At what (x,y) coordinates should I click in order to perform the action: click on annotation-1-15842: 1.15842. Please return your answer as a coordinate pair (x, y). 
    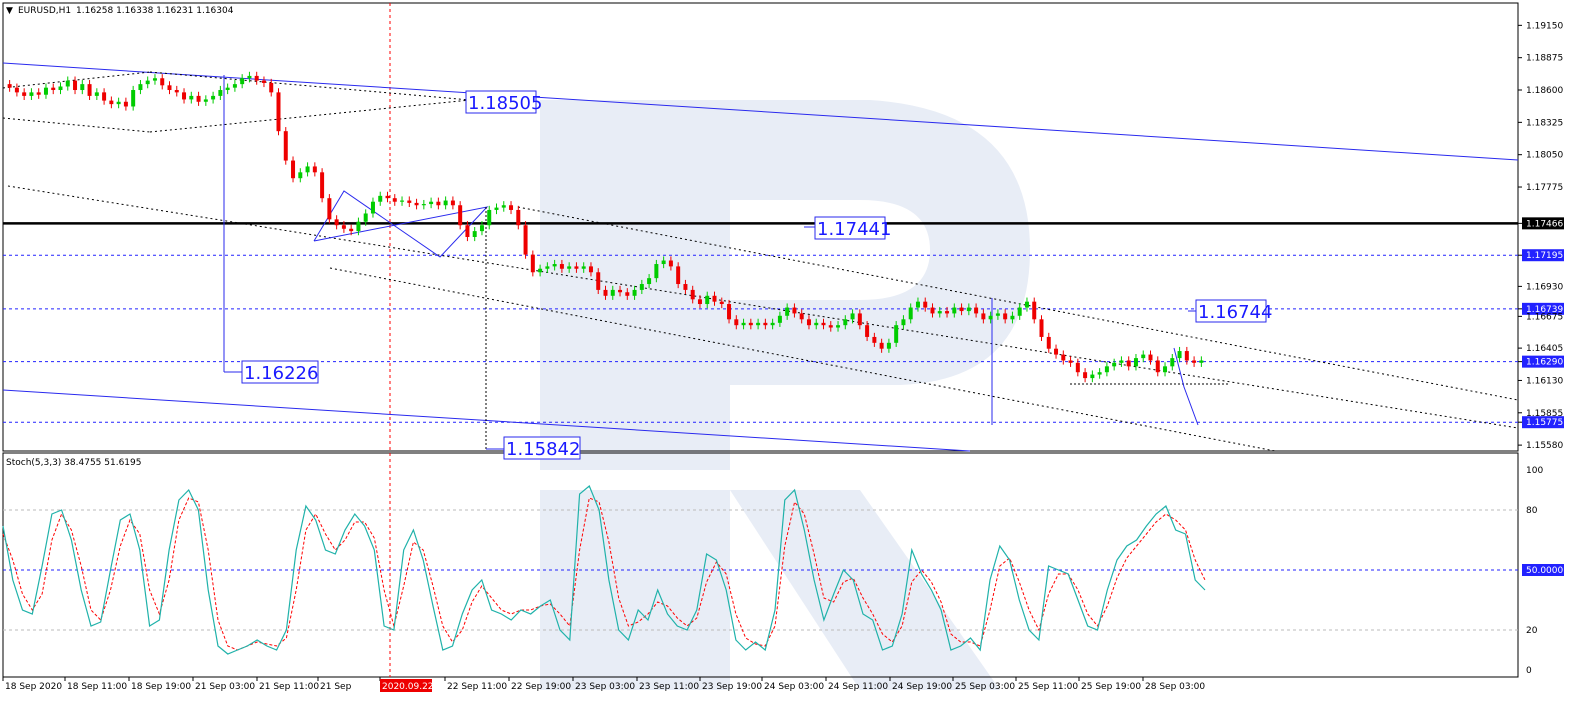
    Looking at the image, I should click on (533, 448).